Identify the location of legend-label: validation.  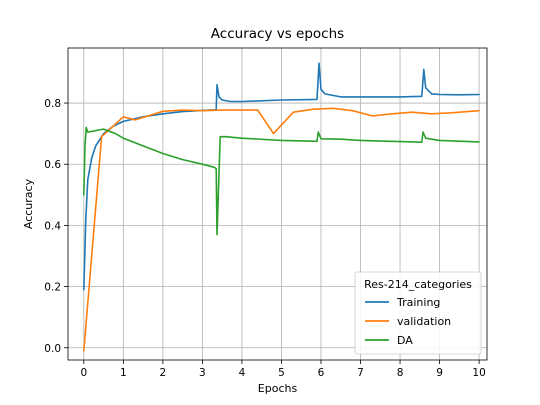
(424, 321).